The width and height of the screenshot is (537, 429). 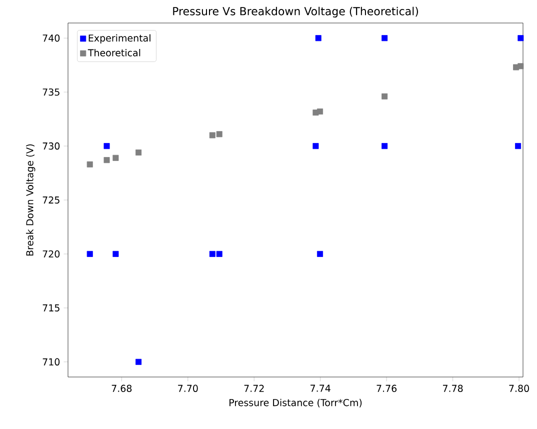 I want to click on legend-label: Theoretical, so click(x=114, y=52).